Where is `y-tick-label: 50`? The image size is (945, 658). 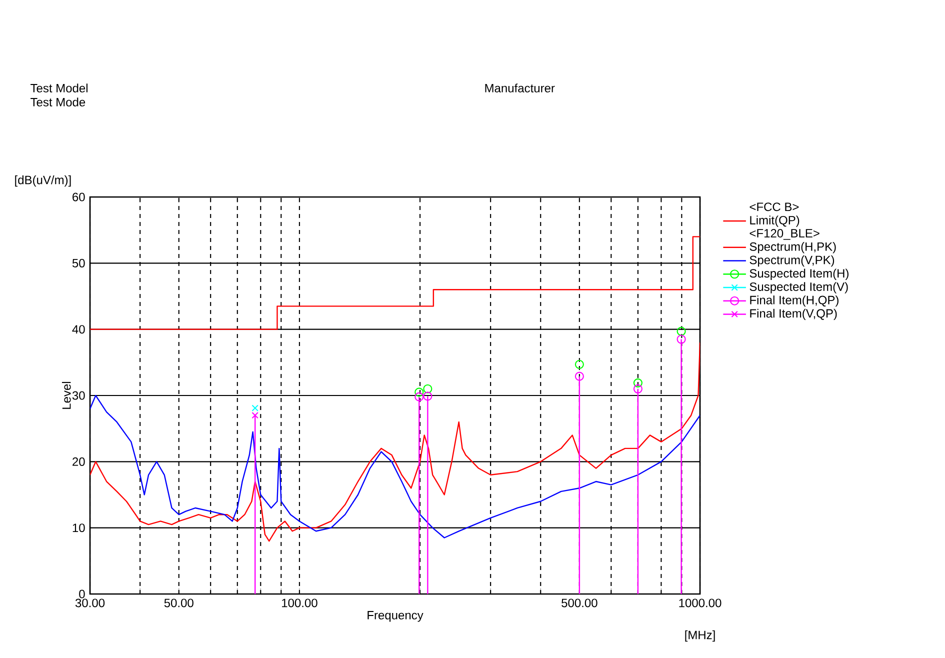
y-tick-label: 50 is located at coordinates (78, 263).